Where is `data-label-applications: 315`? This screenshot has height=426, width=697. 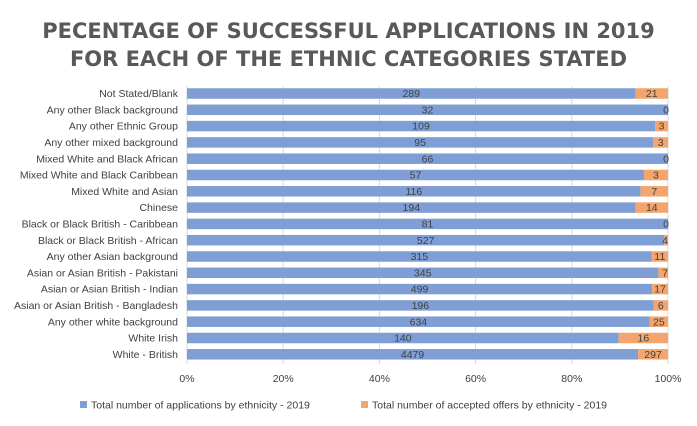 data-label-applications: 315 is located at coordinates (420, 257).